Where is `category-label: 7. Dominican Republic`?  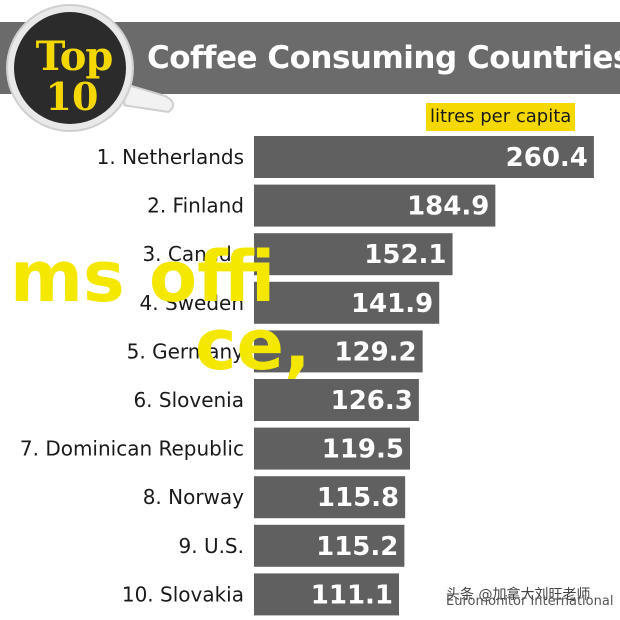 category-label: 7. Dominican Republic is located at coordinates (132, 449).